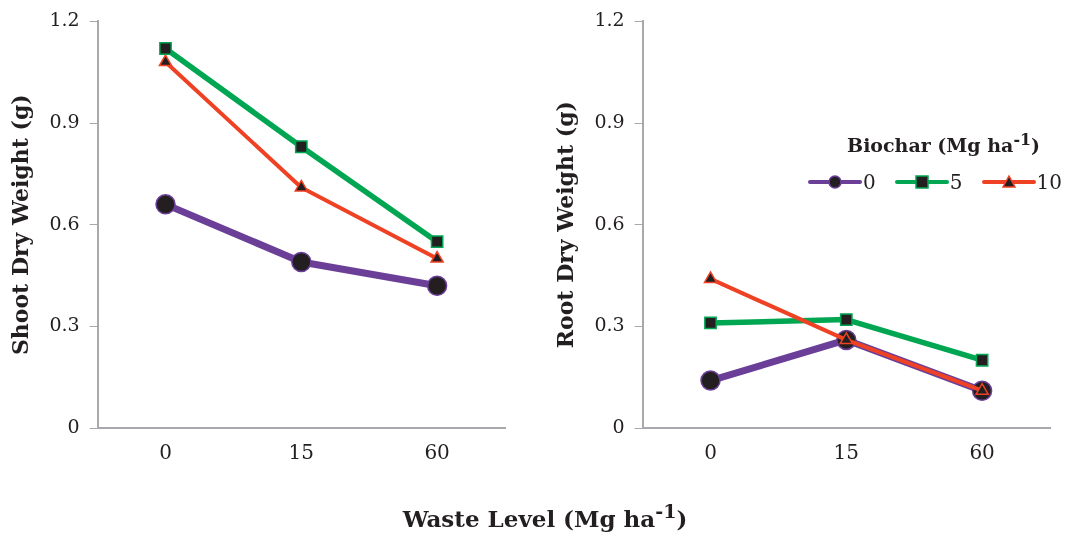 The height and width of the screenshot is (537, 1090). What do you see at coordinates (545, 516) in the screenshot?
I see `x-axis-title: Waste Level (Mg ha$^{-1}$)` at bounding box center [545, 516].